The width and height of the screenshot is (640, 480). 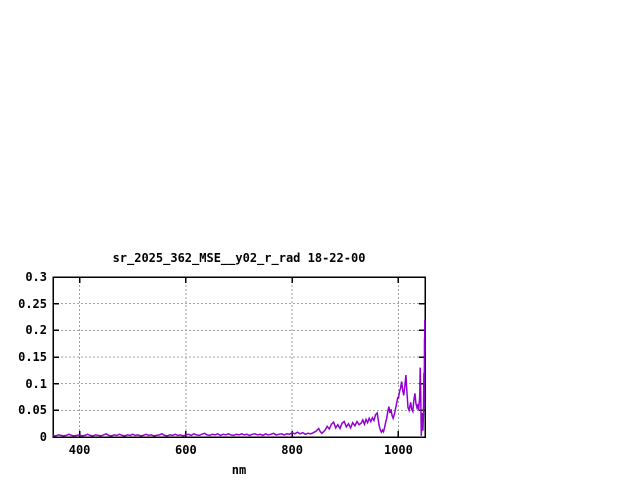 I want to click on x-axis-label: nm, so click(x=239, y=470).